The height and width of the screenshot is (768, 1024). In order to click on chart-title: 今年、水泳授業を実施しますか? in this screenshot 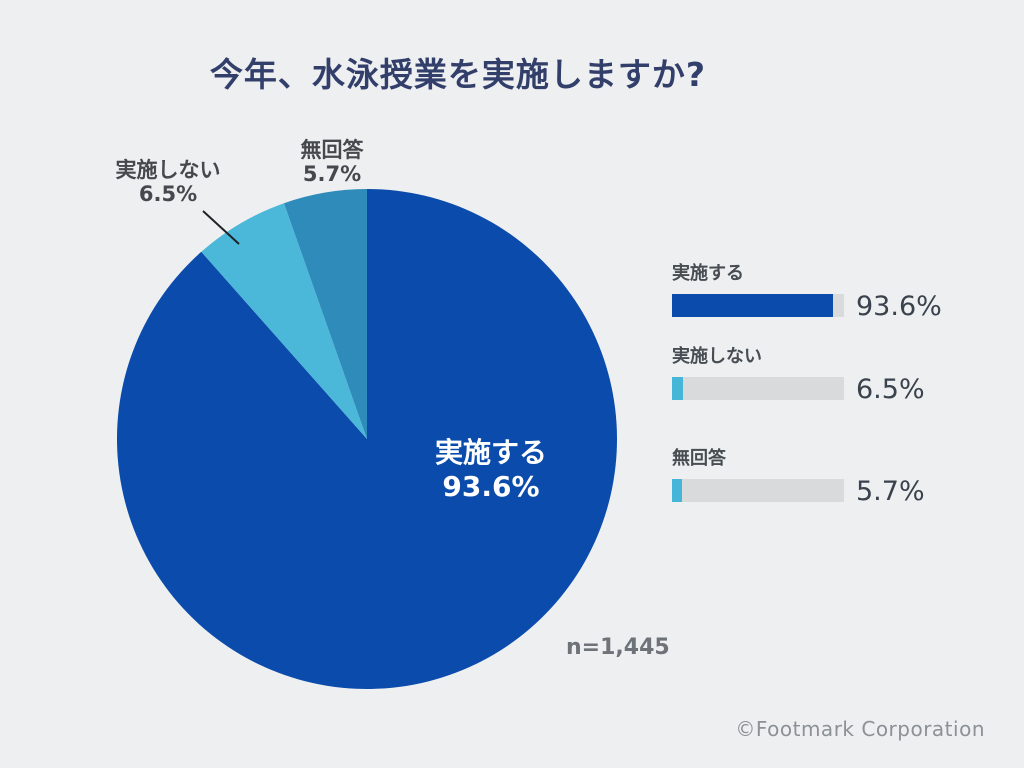, I will do `click(458, 74)`.